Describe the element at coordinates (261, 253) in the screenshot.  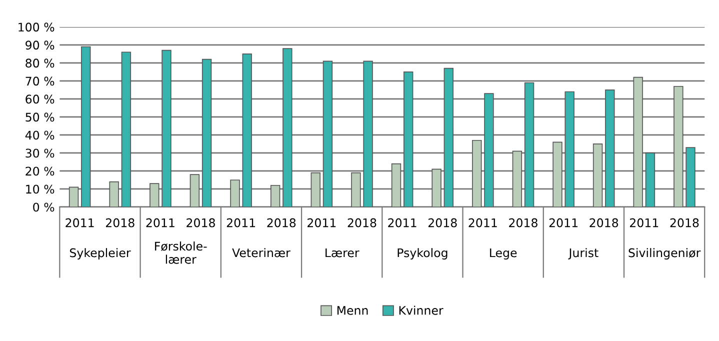
I see `text: Veterinær` at that location.